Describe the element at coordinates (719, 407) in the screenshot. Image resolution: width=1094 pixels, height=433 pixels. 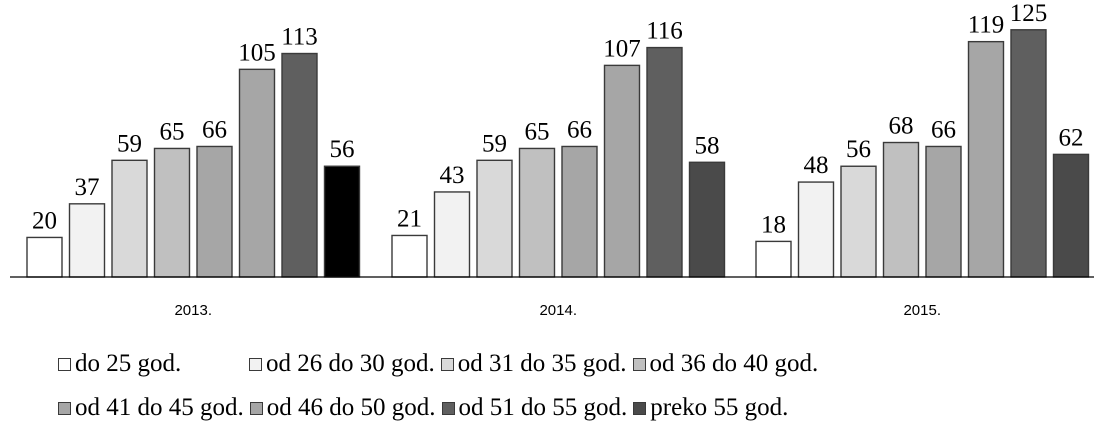
I see `legend-label: preko 55 god.` at that location.